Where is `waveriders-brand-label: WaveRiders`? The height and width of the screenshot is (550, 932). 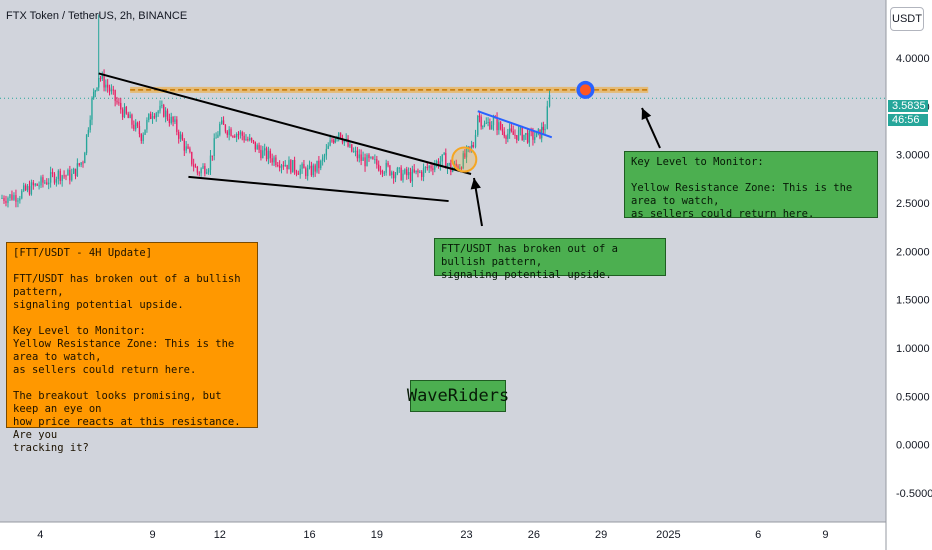
waveriders-brand-label: WaveRiders is located at coordinates (458, 396).